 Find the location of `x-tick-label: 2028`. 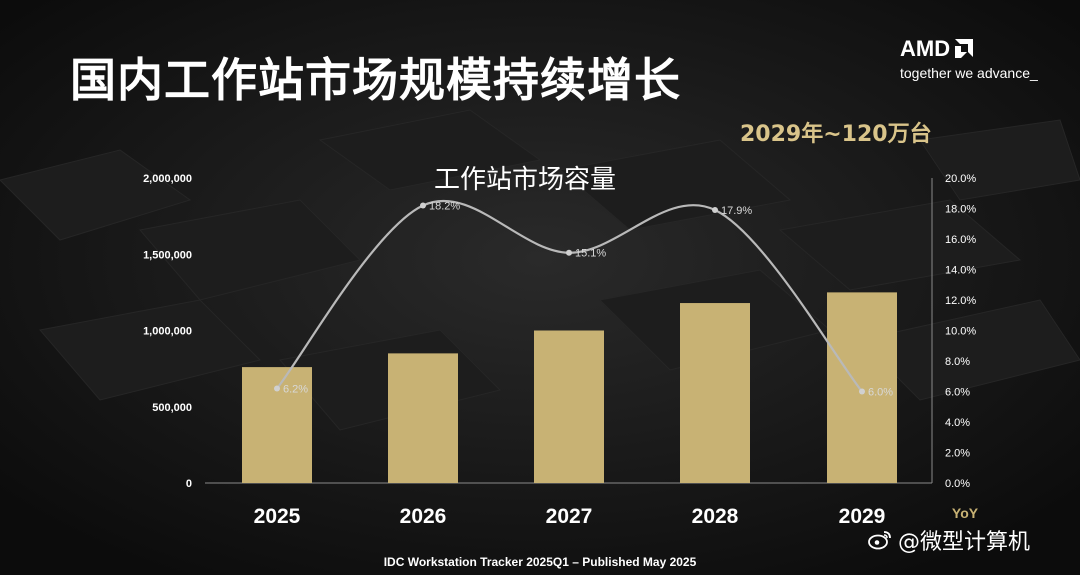

x-tick-label: 2028 is located at coordinates (715, 516).